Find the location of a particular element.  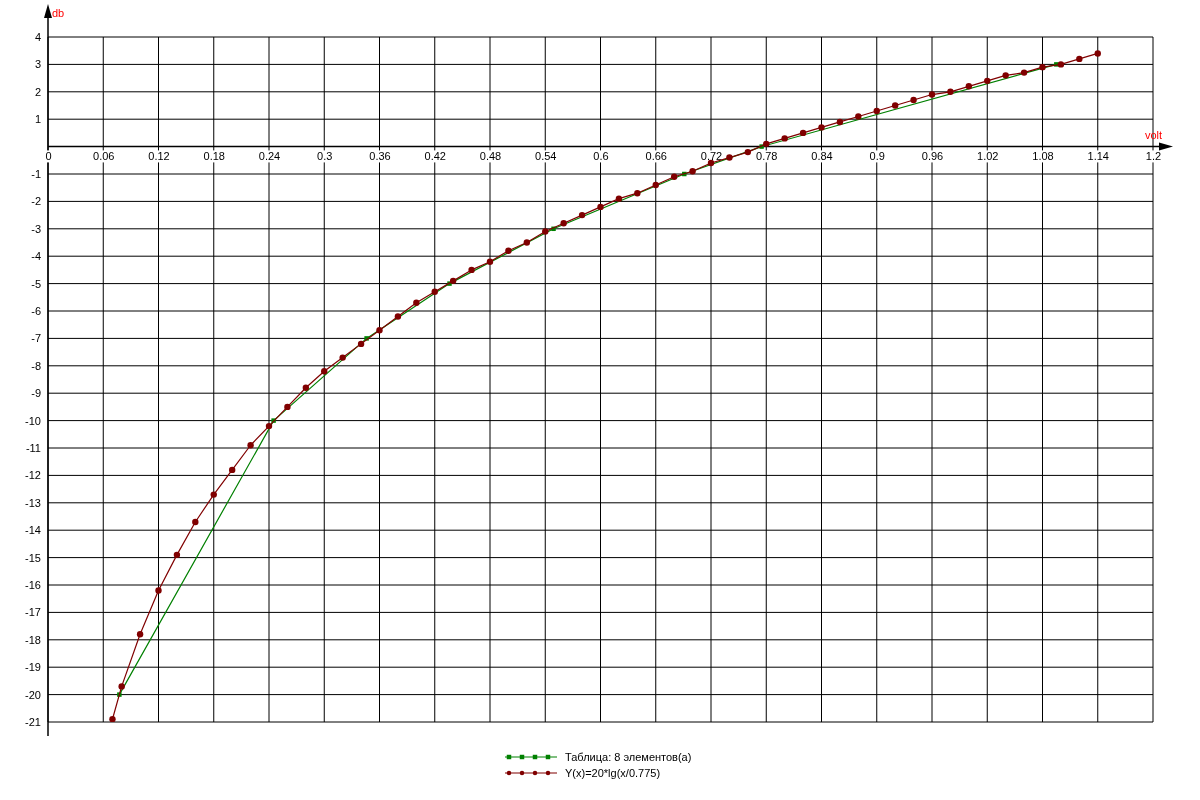

y-tick-label: -15 is located at coordinates (33, 557).